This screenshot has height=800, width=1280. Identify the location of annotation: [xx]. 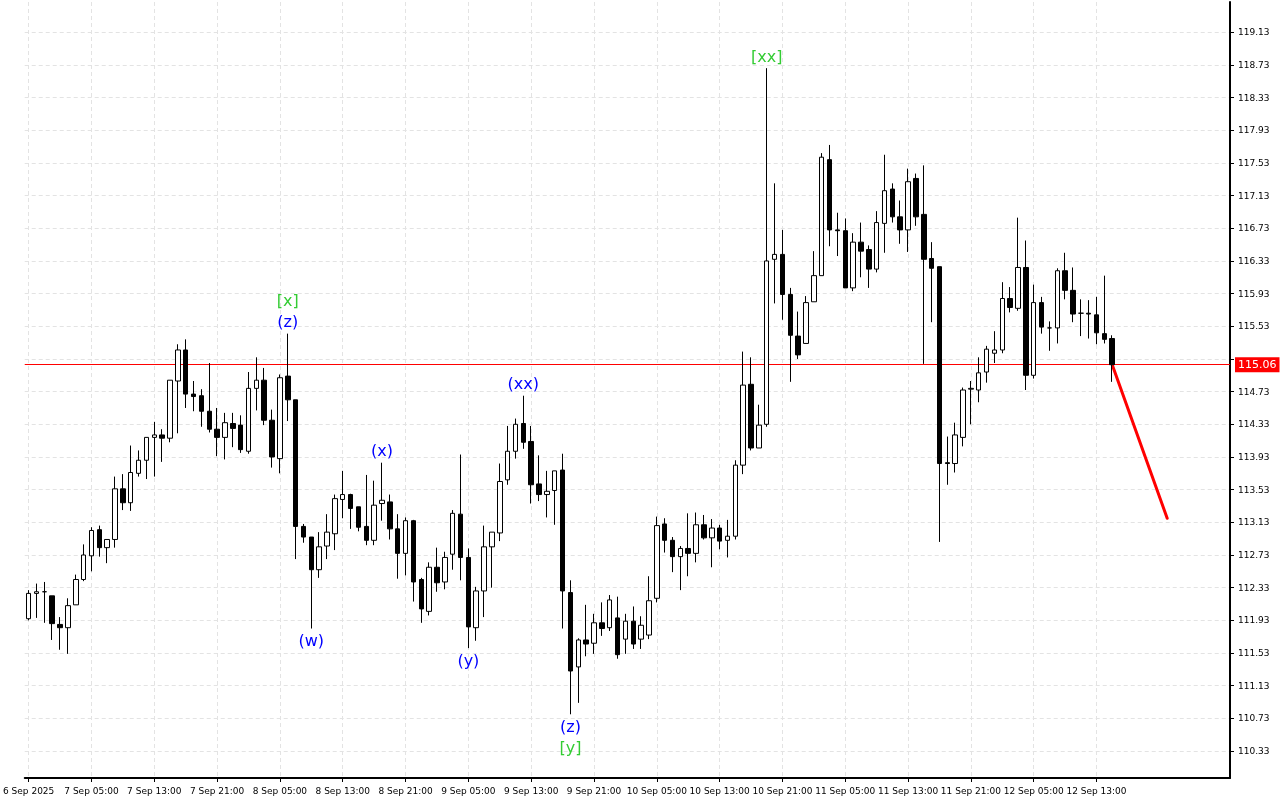
(767, 56).